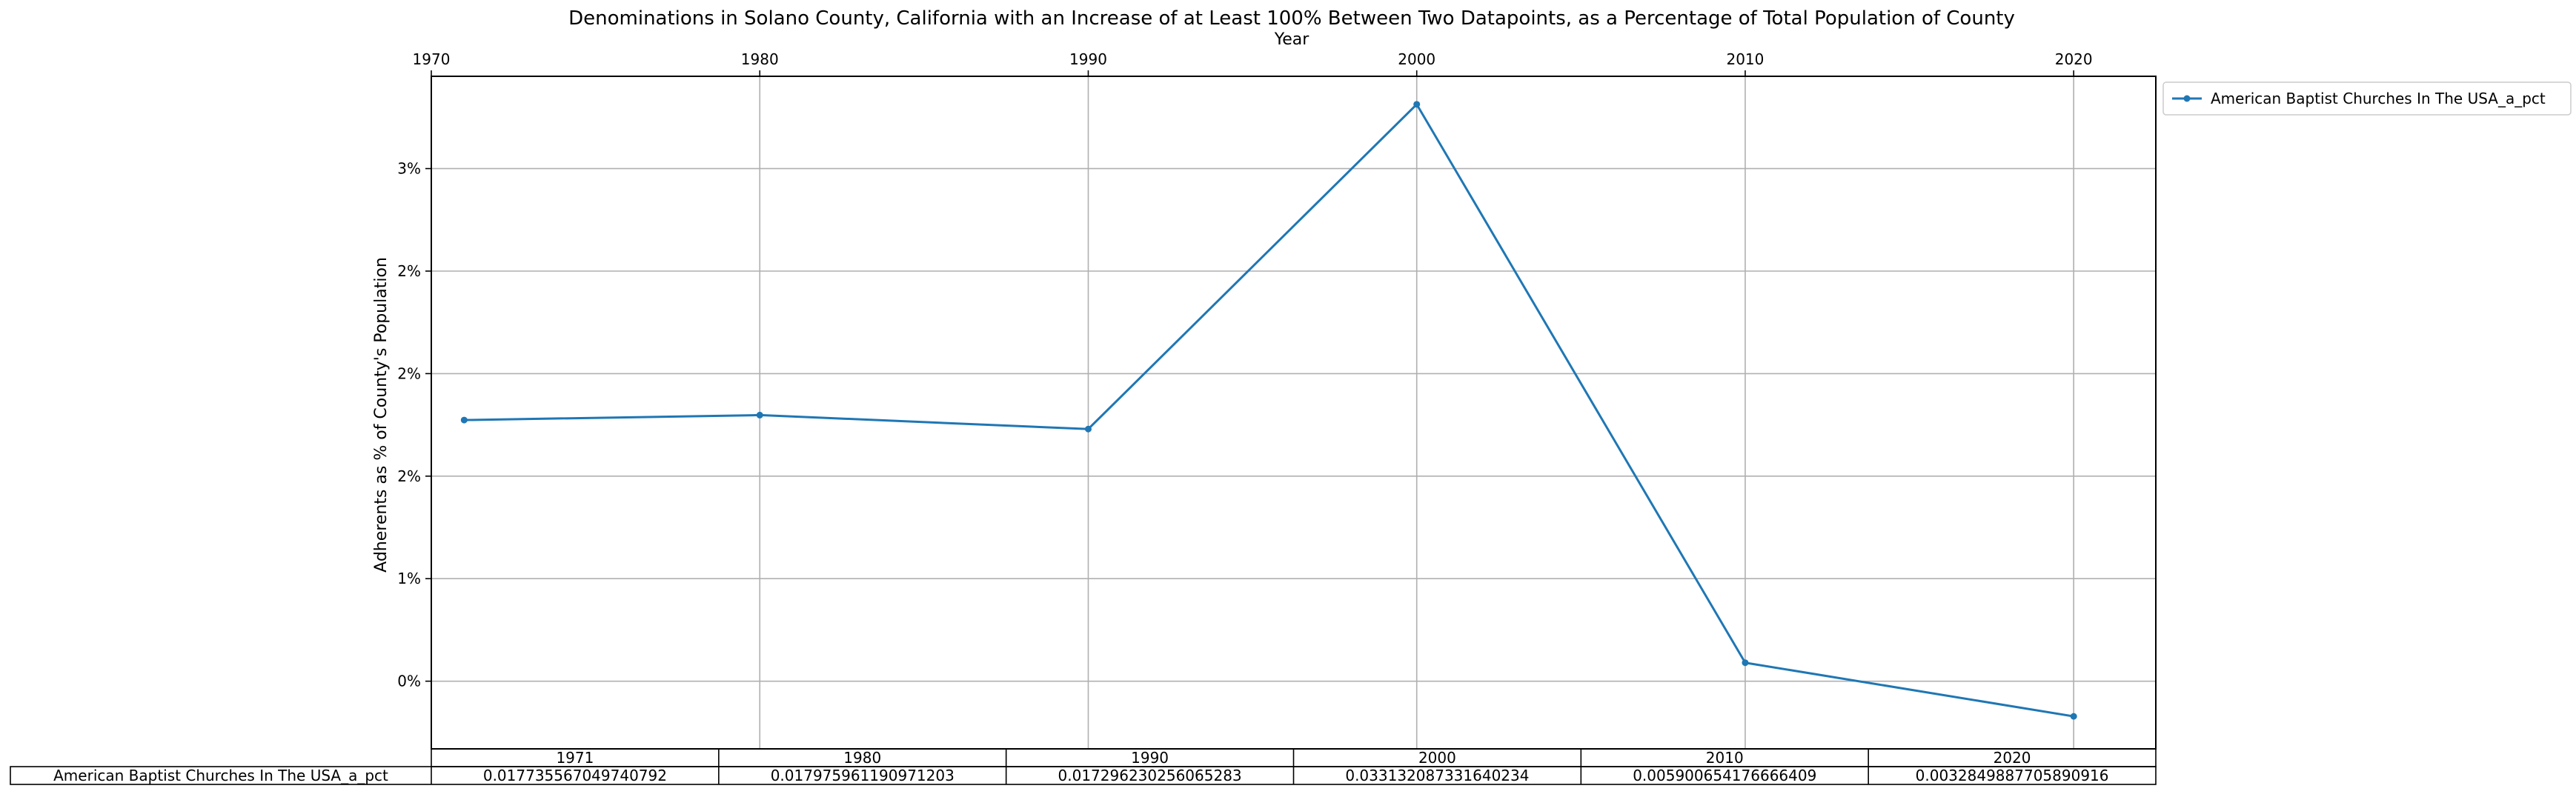 The image size is (2576, 797). What do you see at coordinates (575, 775) in the screenshot?
I see `table-cell: 0.017735567049740792` at bounding box center [575, 775].